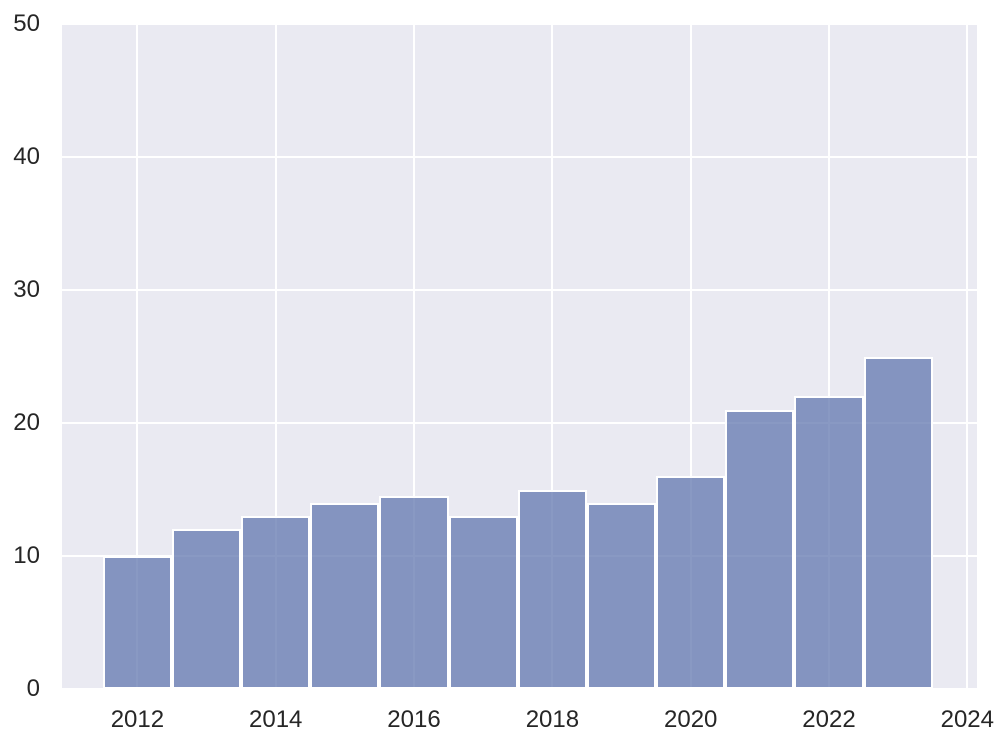 The width and height of the screenshot is (1002, 746). I want to click on y-tick-label-50: 50, so click(26, 23).